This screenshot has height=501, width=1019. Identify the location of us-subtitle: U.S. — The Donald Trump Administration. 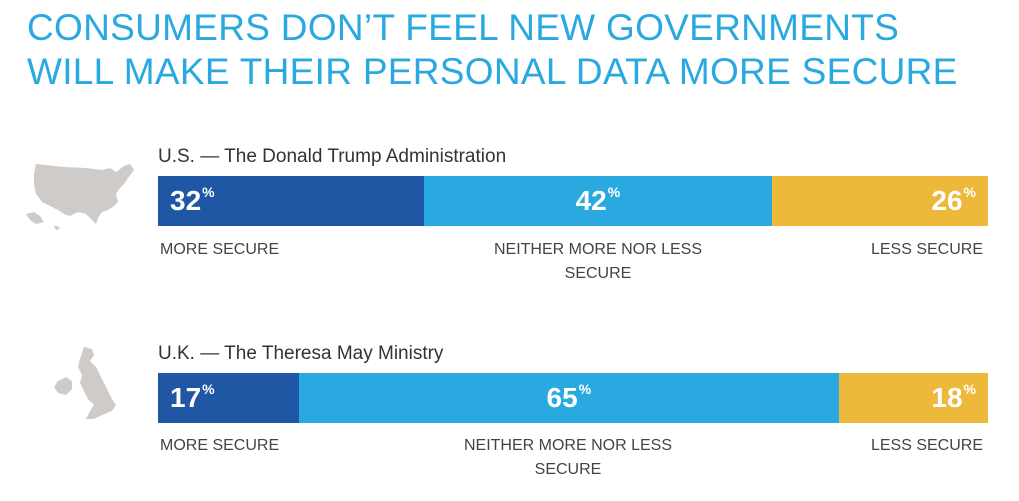
(332, 156).